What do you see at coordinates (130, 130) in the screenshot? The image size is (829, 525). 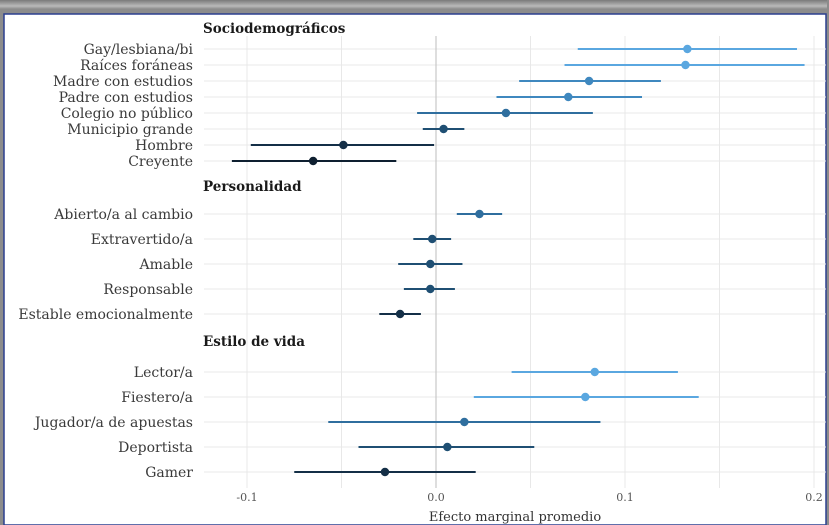 I see `row-label: Municipio grande` at bounding box center [130, 130].